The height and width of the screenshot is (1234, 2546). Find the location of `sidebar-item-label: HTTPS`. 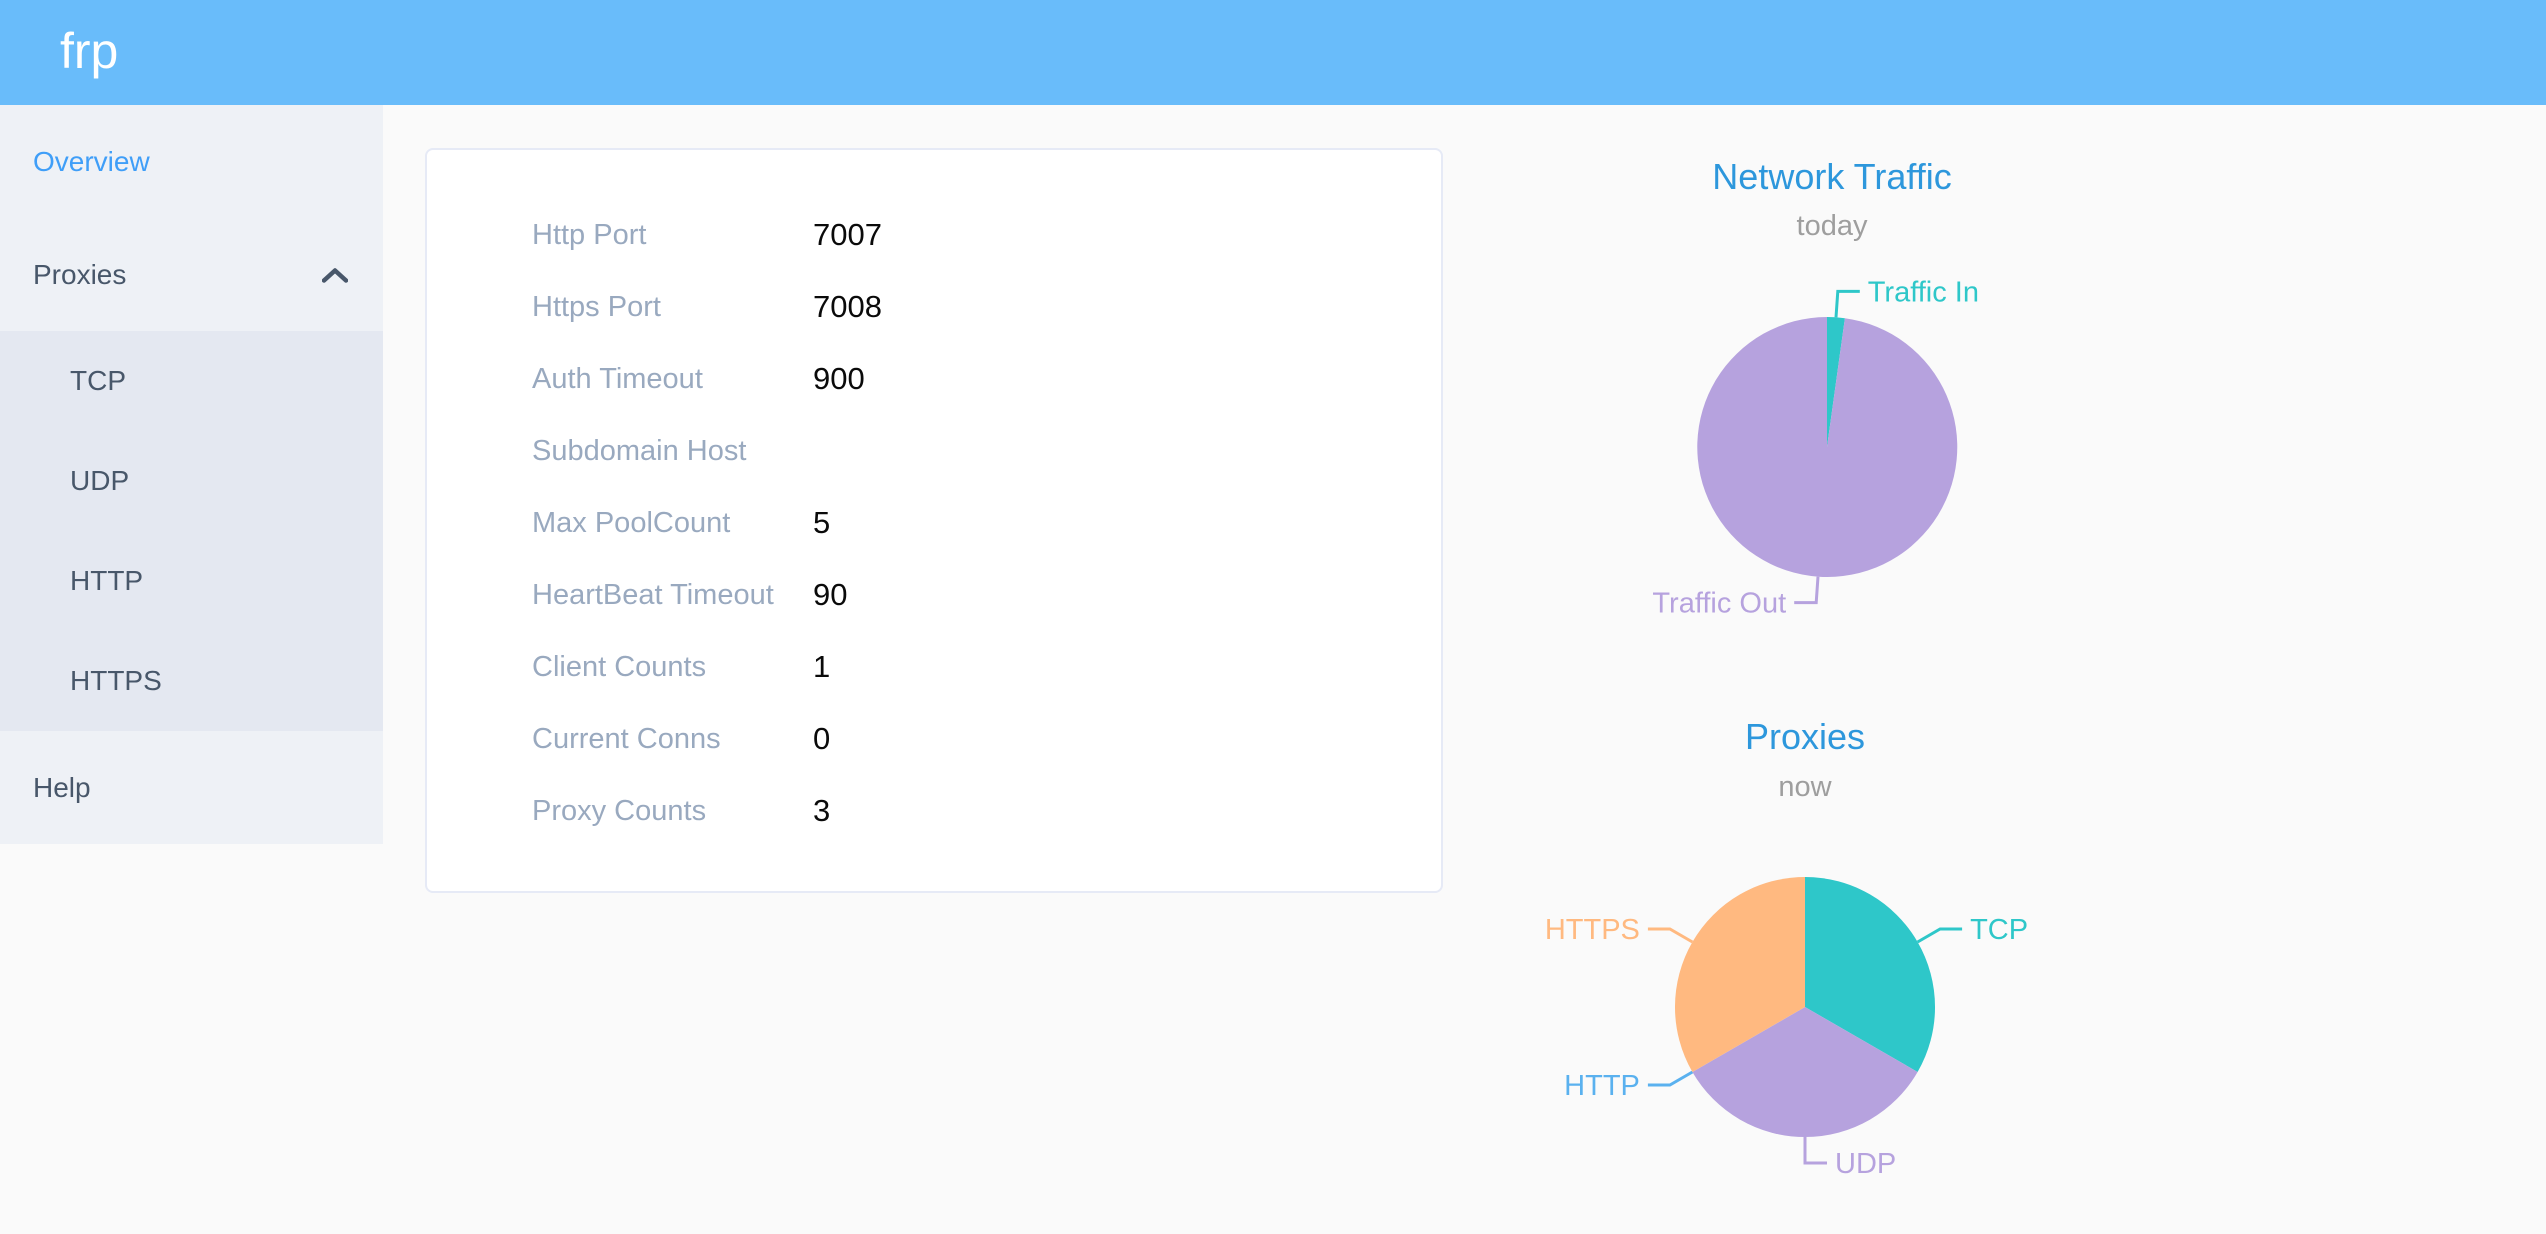

sidebar-item-label: HTTPS is located at coordinates (116, 680).